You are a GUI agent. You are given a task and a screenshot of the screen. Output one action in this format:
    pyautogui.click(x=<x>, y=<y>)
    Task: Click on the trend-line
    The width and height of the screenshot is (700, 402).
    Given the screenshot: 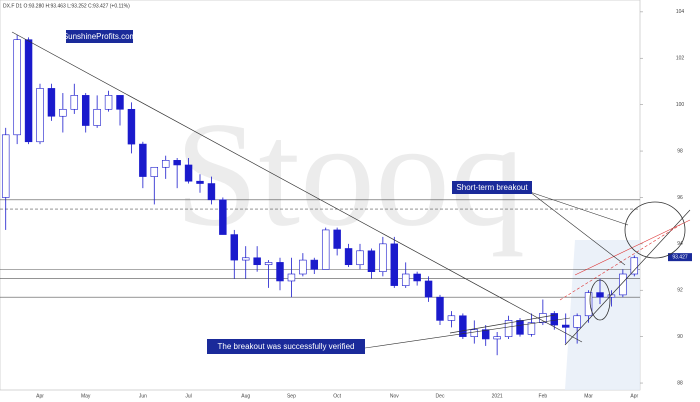 What is the action you would take?
    pyautogui.click(x=502, y=324)
    